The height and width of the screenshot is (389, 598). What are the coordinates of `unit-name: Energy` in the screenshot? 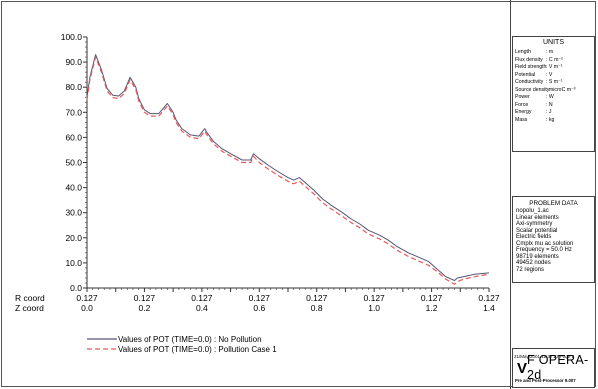 It's located at (523, 112).